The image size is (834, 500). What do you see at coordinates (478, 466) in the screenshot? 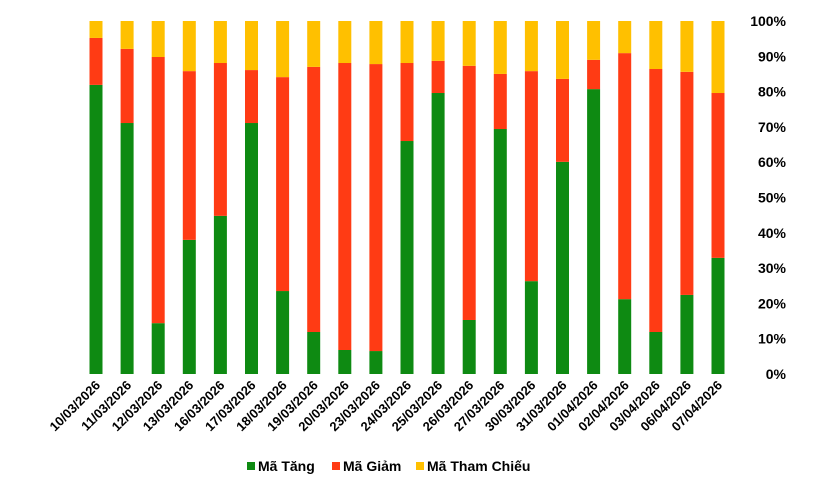
I see `legend-label: Mã Tham Chiếu` at bounding box center [478, 466].